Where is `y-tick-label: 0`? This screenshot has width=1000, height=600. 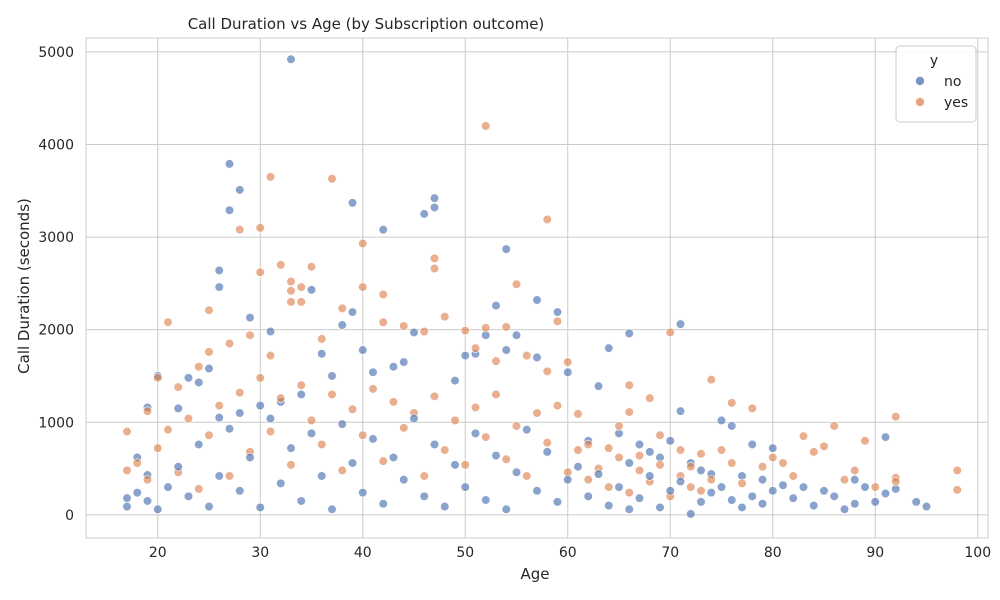 y-tick-label: 0 is located at coordinates (69, 516).